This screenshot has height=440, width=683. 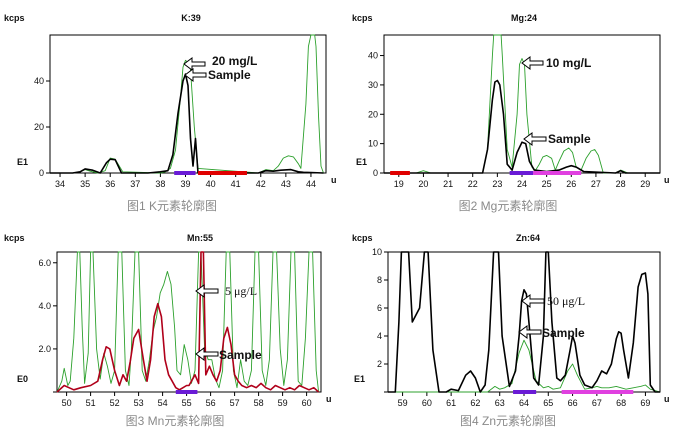 What do you see at coordinates (139, 403) in the screenshot?
I see `mn-xtick-label: 53` at bounding box center [139, 403].